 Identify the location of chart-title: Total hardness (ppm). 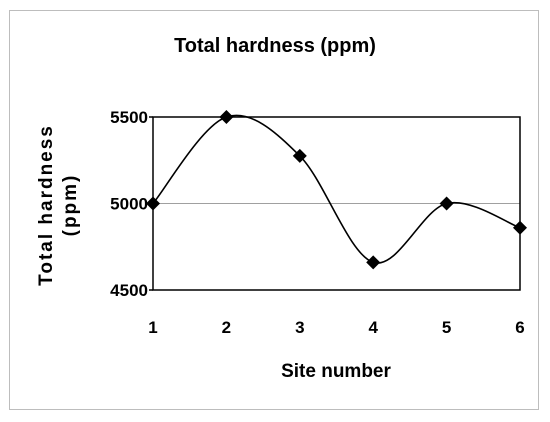
(275, 46).